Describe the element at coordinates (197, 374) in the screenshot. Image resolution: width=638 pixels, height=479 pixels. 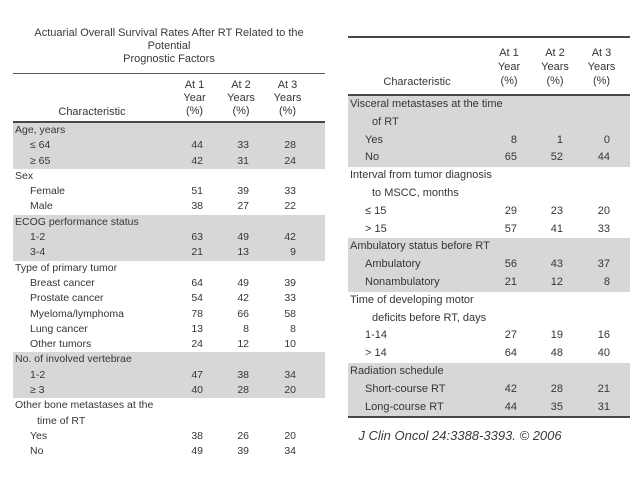
I see `value-cell: 47` at that location.